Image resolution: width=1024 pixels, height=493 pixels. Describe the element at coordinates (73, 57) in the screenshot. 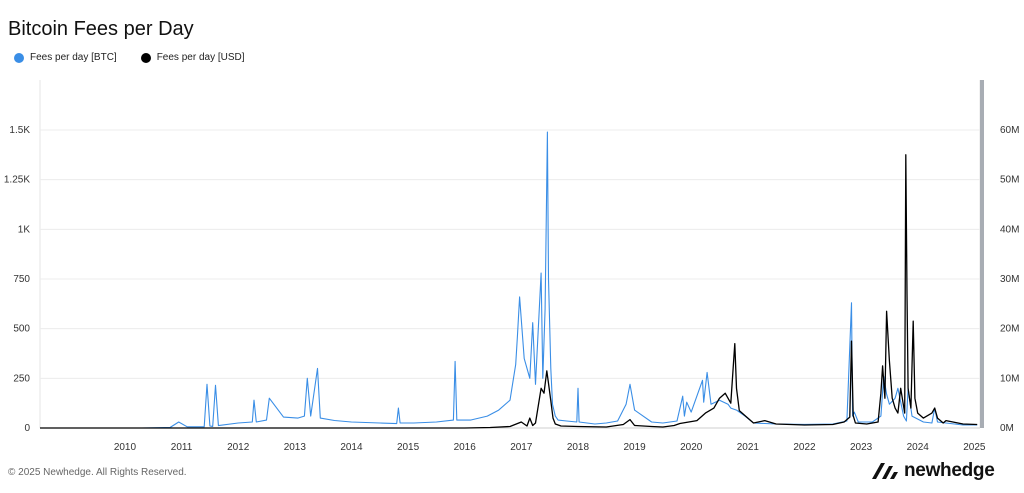

I see `legend-label-btc: Fees per day [BTC]` at that location.